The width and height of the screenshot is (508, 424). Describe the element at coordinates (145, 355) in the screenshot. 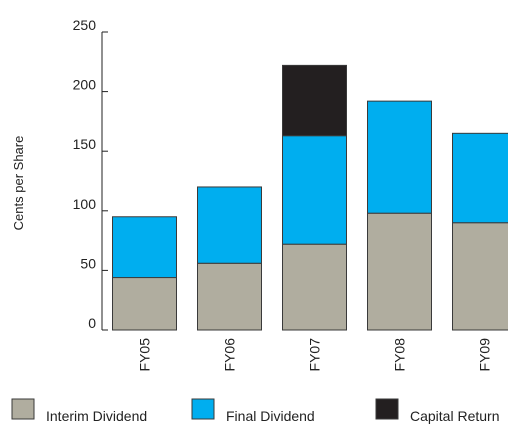

I see `x-tick-label: FY05` at that location.